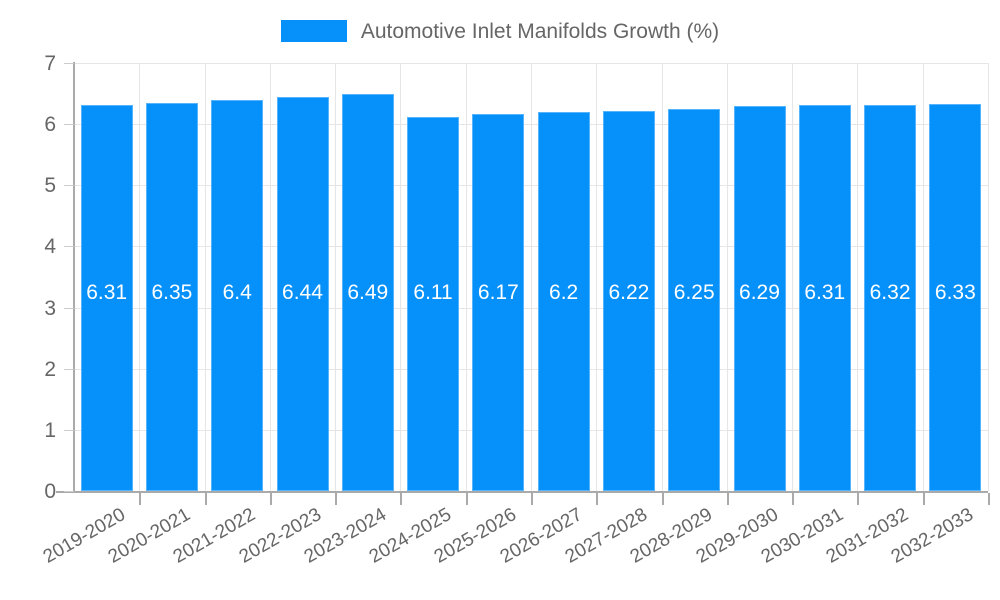  What do you see at coordinates (540, 31) in the screenshot?
I see `legend-label: Automotive Inlet Manifolds Growth (%)` at bounding box center [540, 31].